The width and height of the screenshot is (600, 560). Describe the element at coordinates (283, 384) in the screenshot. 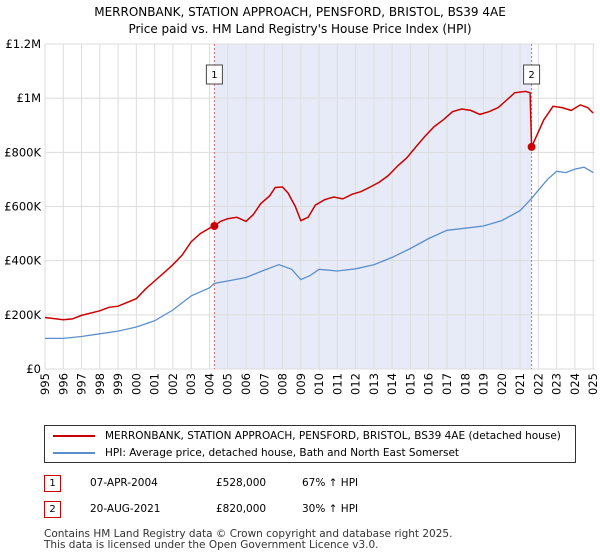

I see `x-tick-label: 2008` at that location.